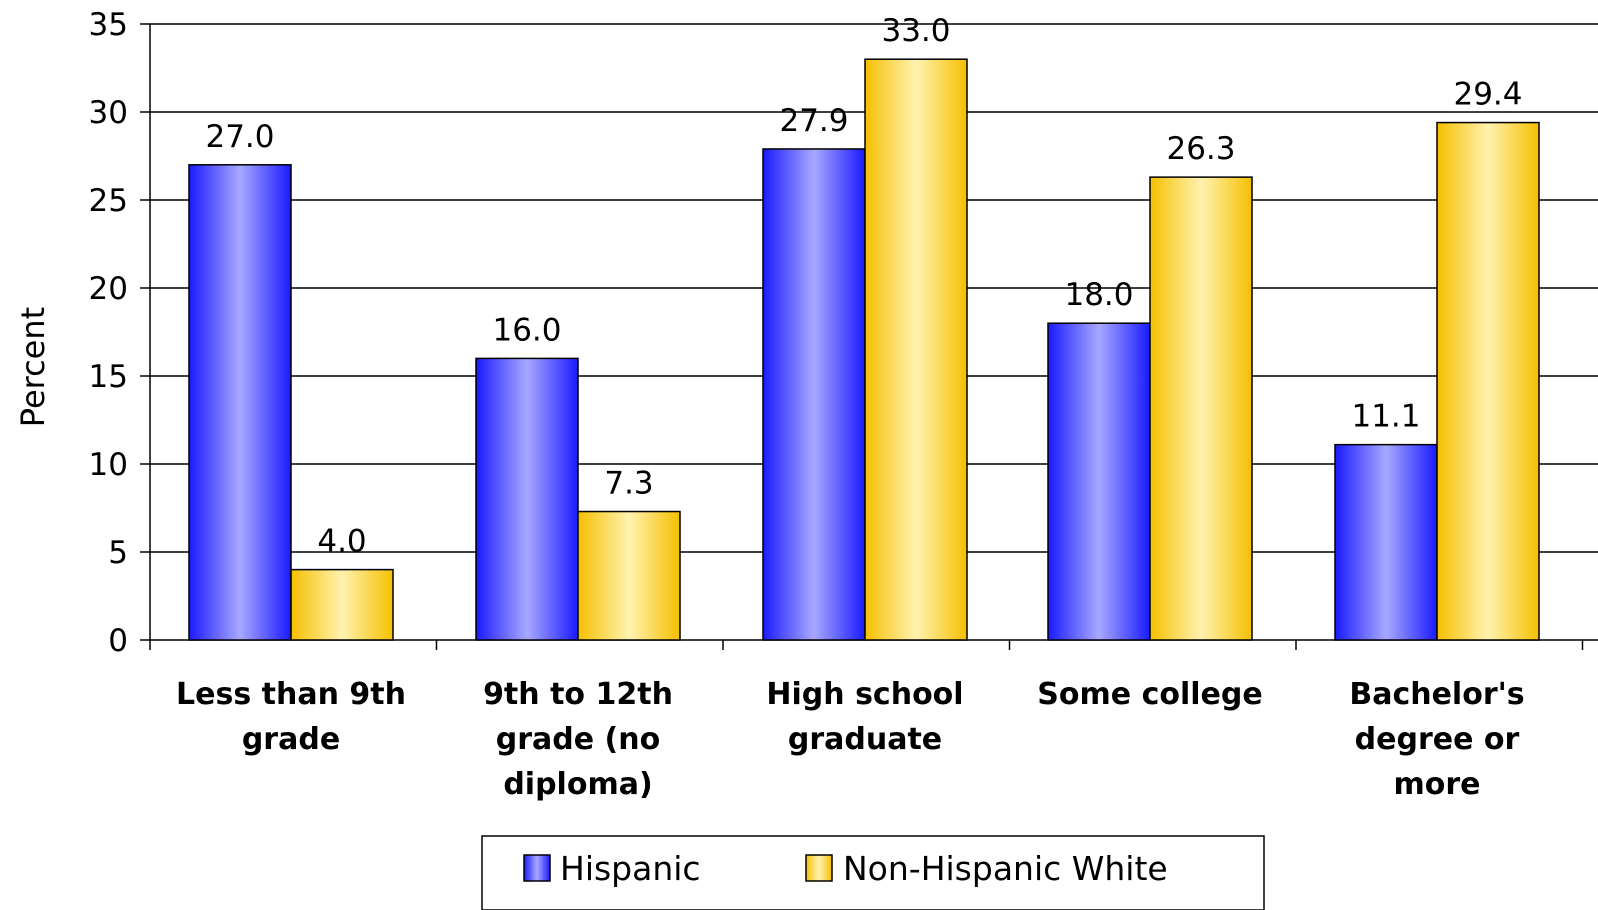 The width and height of the screenshot is (1598, 910). I want to click on x-category-label: grade, so click(291, 739).